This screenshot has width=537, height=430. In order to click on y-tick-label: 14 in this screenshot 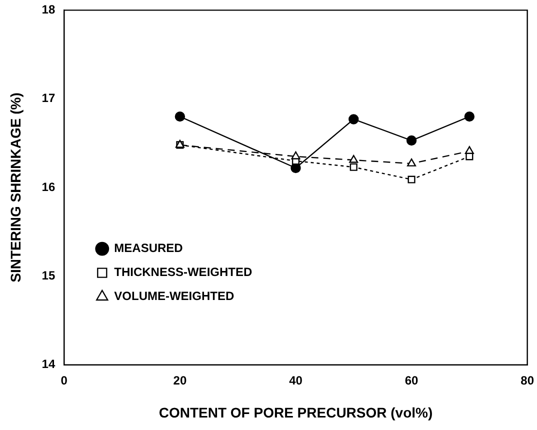, I will do `click(49, 364)`.